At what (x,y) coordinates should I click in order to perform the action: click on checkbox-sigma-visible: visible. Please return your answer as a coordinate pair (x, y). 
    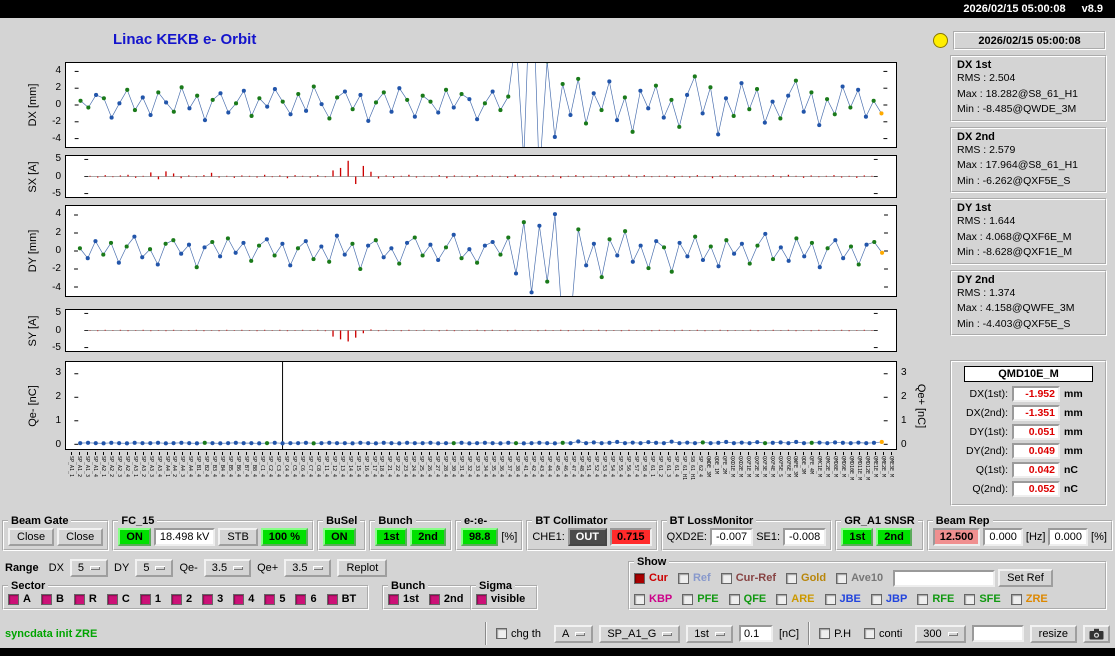
    Looking at the image, I should click on (500, 599).